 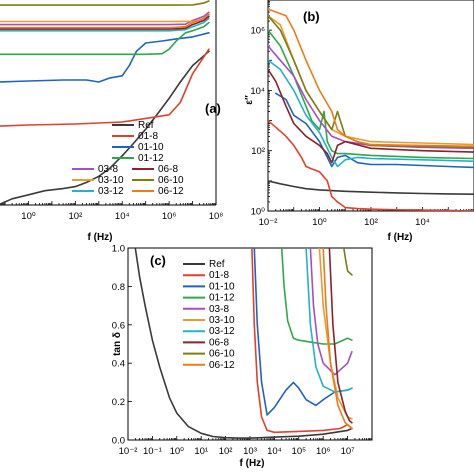 What do you see at coordinates (299, 451) in the screenshot?
I see `x-tick-label: 10⁵` at bounding box center [299, 451].